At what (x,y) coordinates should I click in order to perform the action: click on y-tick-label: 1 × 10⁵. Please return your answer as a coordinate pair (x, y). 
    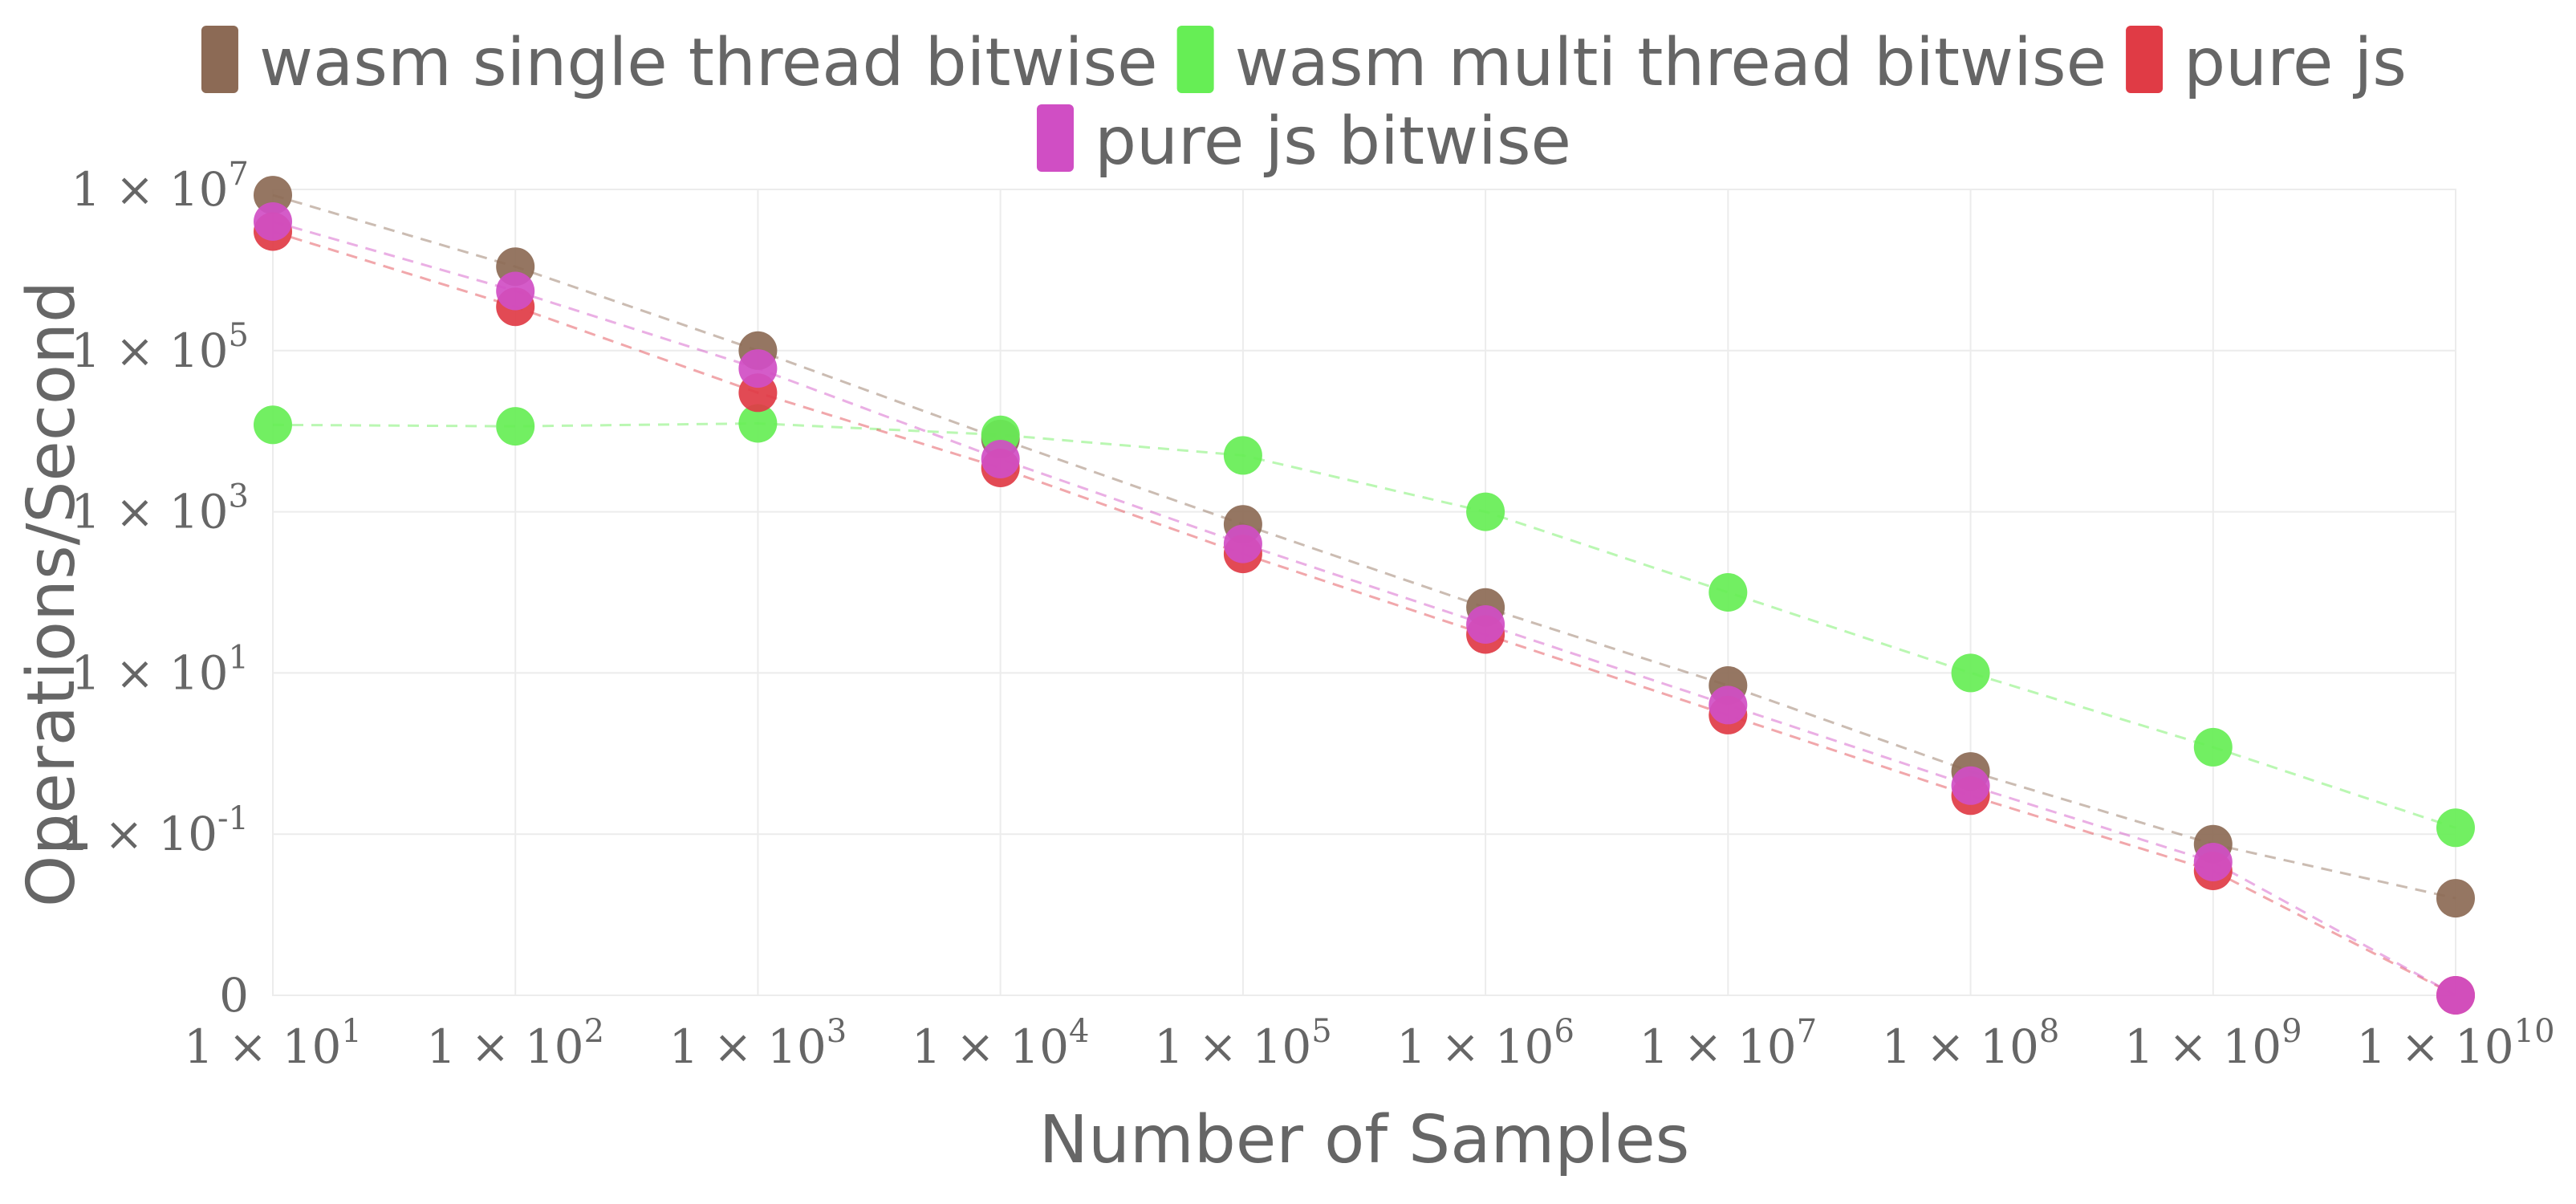
    Looking at the image, I should click on (160, 347).